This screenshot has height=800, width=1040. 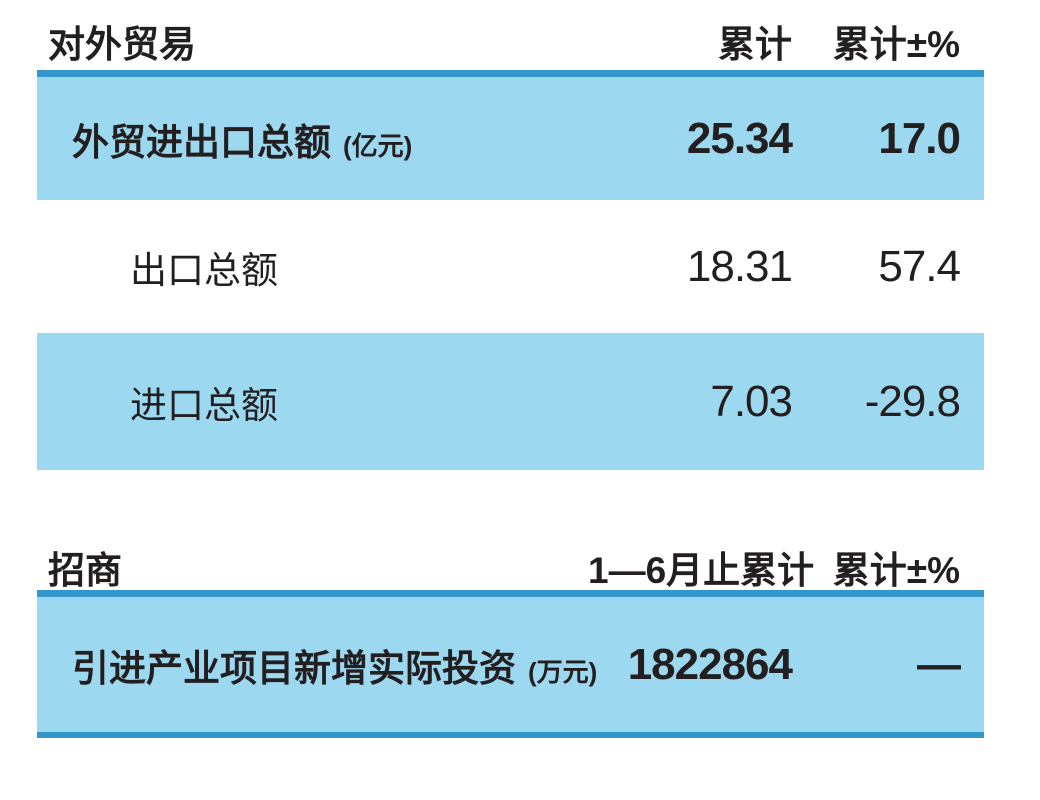 I want to click on table-row: 外贸进出口总额 (亿元) 25.34 17.0, so click(x=510, y=138).